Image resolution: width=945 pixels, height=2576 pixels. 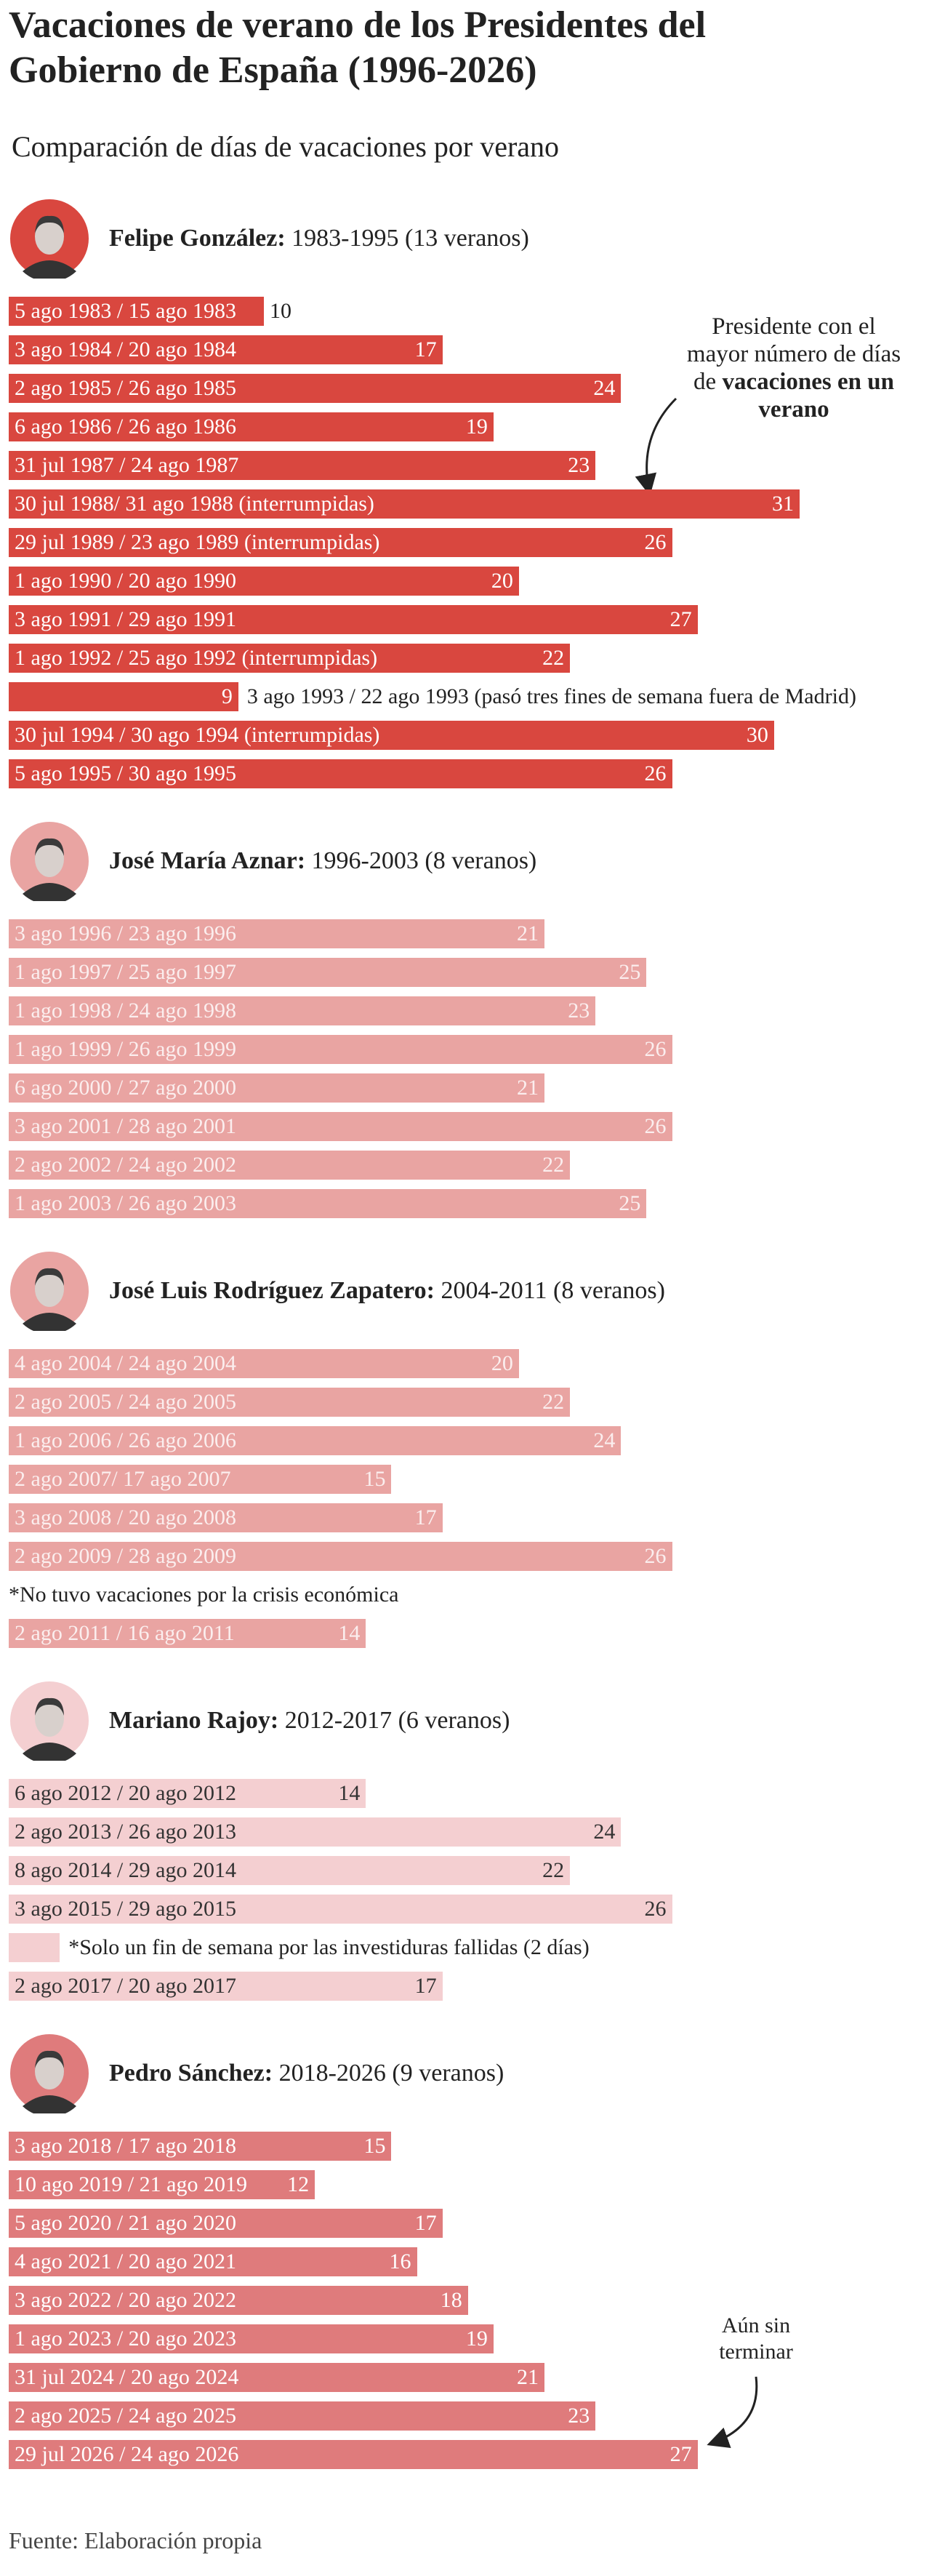 I want to click on value-label: 12, so click(x=298, y=2184).